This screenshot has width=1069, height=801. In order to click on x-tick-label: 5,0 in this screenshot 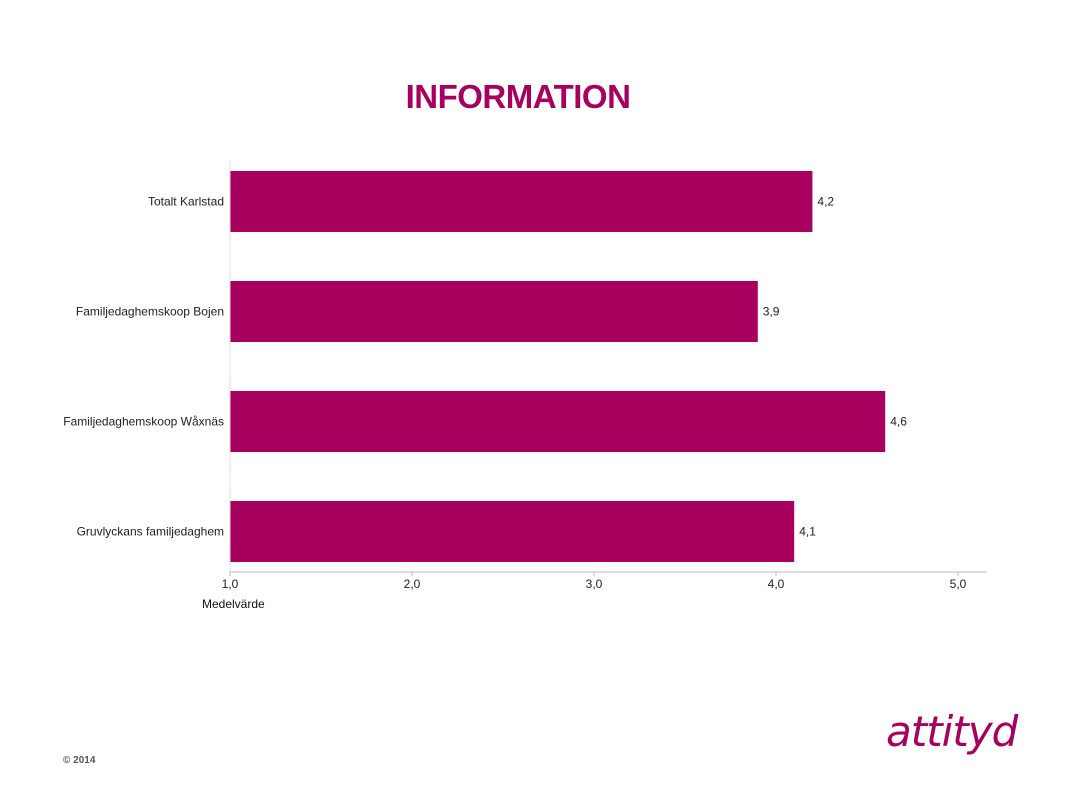, I will do `click(958, 584)`.